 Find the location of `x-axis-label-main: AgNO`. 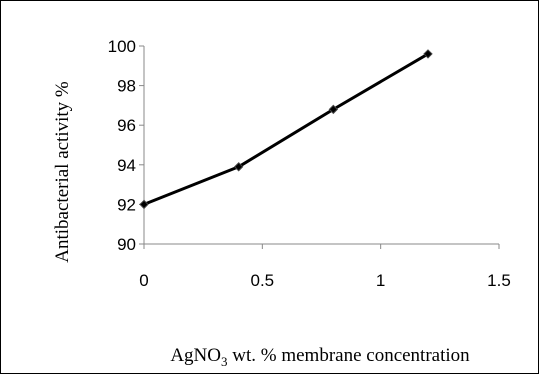

x-axis-label-main: AgNO is located at coordinates (195, 355).